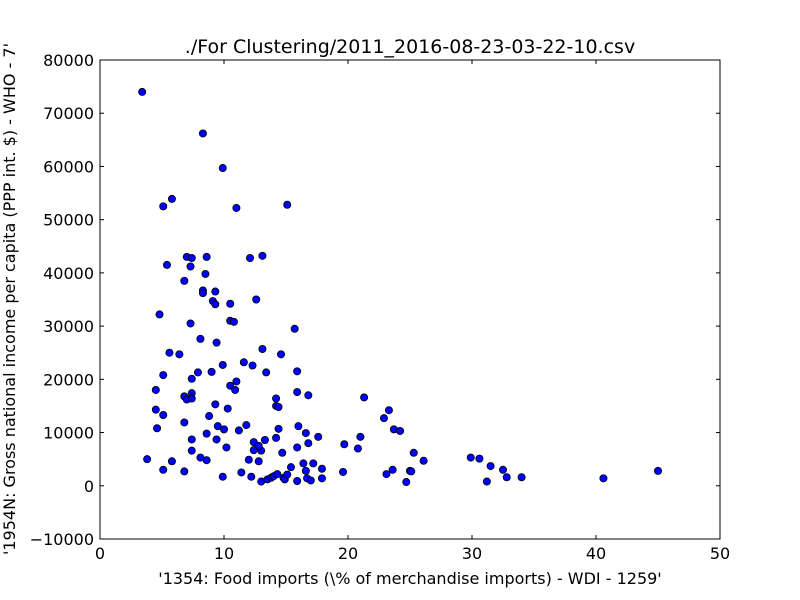 This screenshot has height=600, width=800. What do you see at coordinates (68, 60) in the screenshot?
I see `y-tick-label: 80000` at bounding box center [68, 60].